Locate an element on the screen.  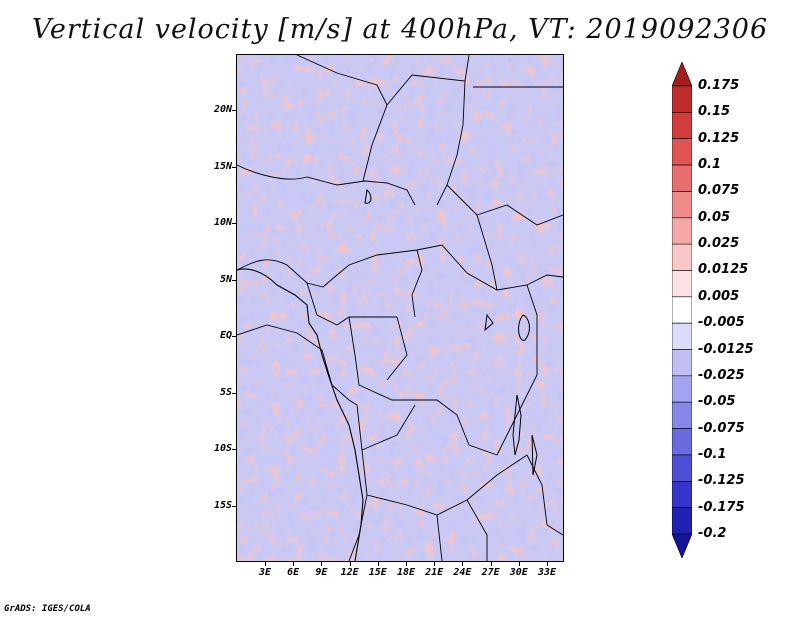
latitude-label: 20N is located at coordinates (222, 109).